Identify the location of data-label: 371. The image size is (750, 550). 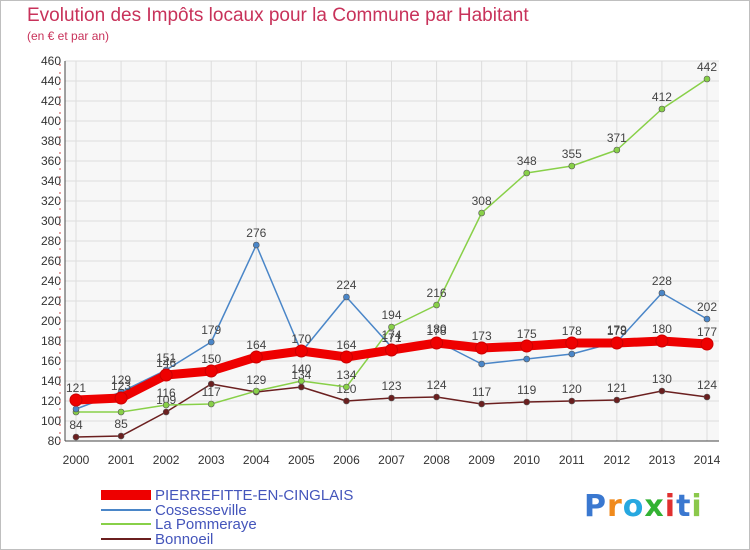
(617, 138).